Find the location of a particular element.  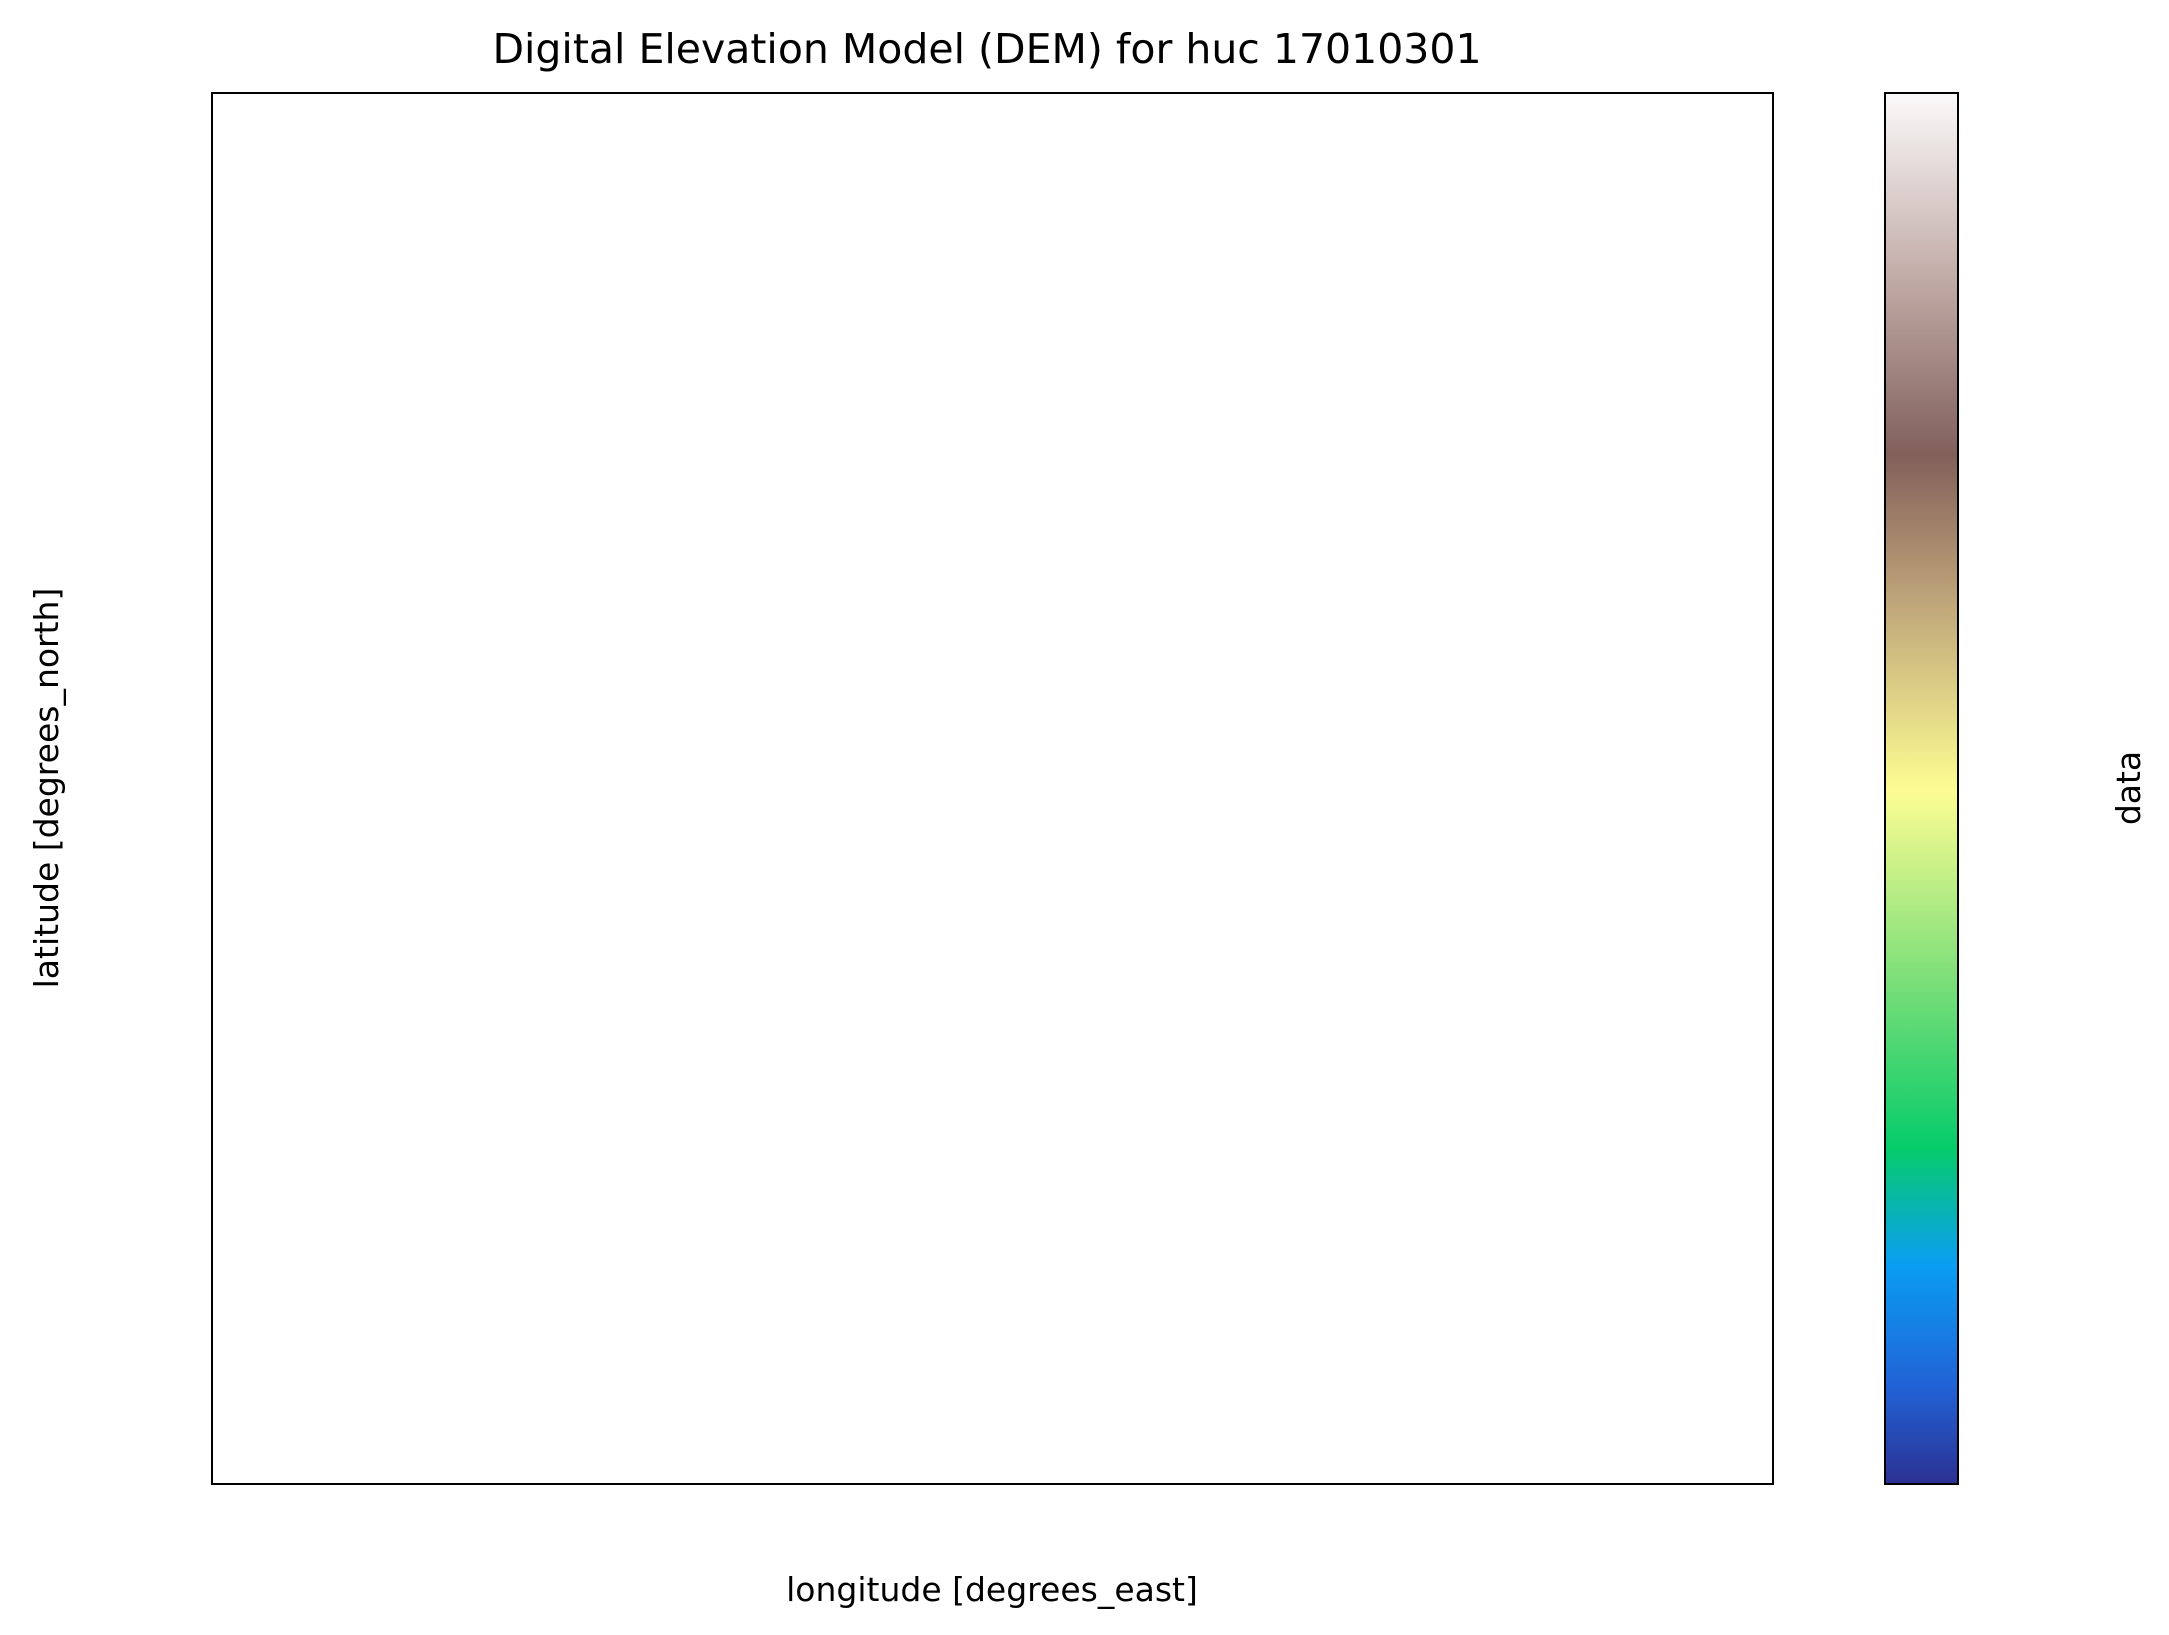

y-axis-label: latitude [degrees_north] is located at coordinates (46, 788).